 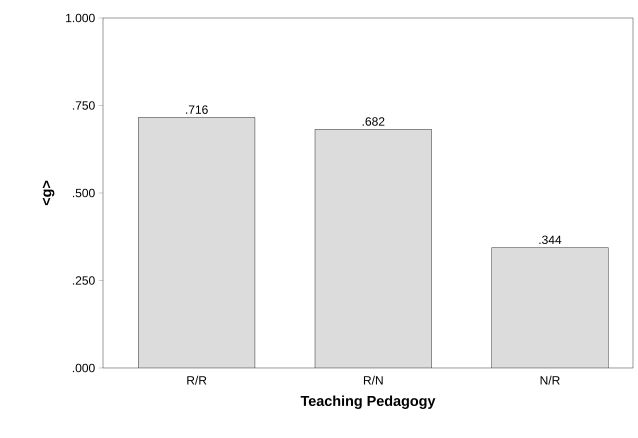 I want to click on x-axis-title: Teaching Pedagogy, so click(x=368, y=402).